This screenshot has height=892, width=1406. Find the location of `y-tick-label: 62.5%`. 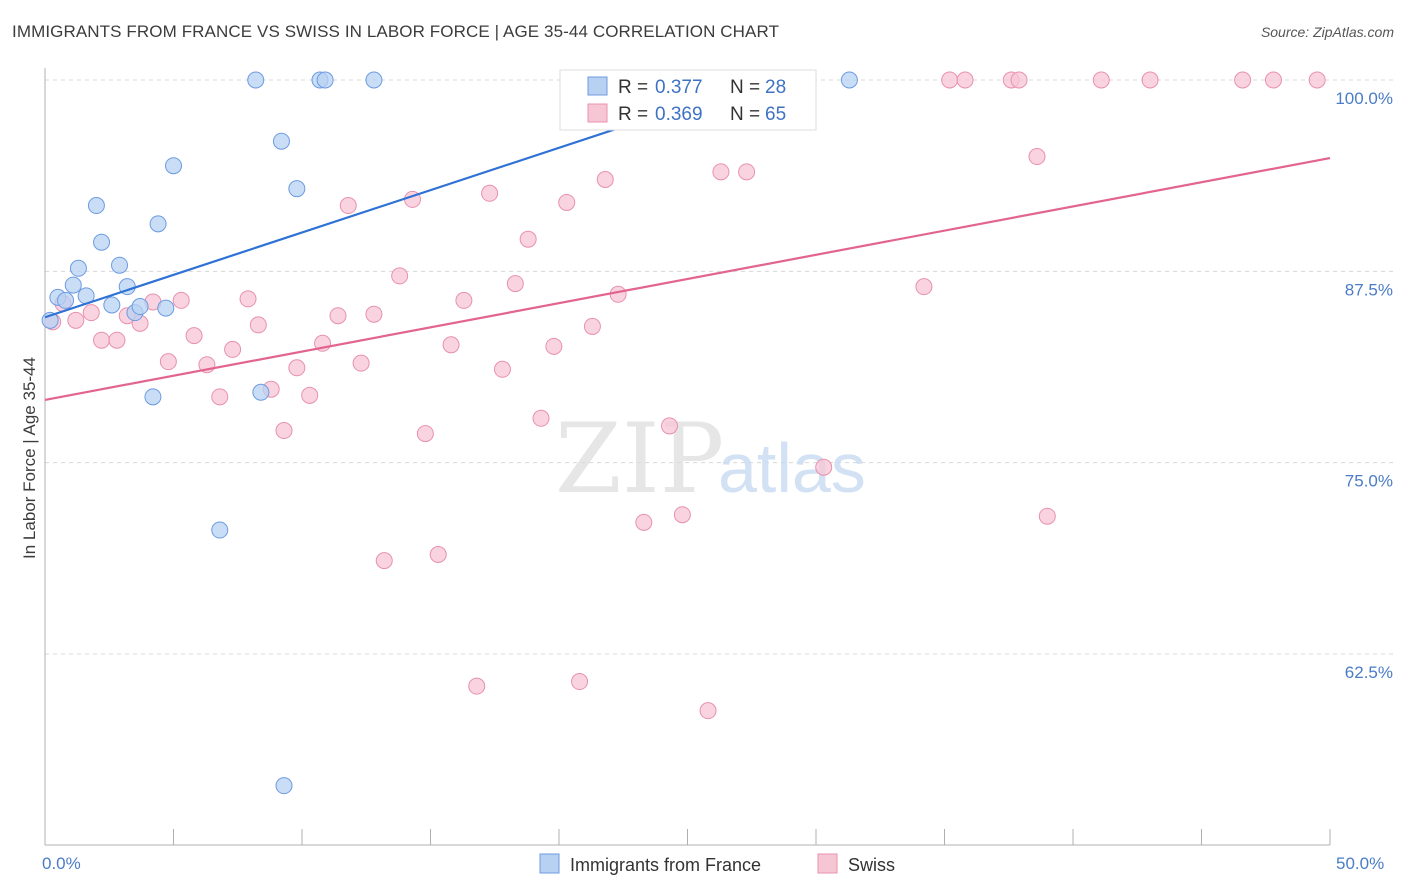

y-tick-label: 62.5% is located at coordinates (1369, 672).